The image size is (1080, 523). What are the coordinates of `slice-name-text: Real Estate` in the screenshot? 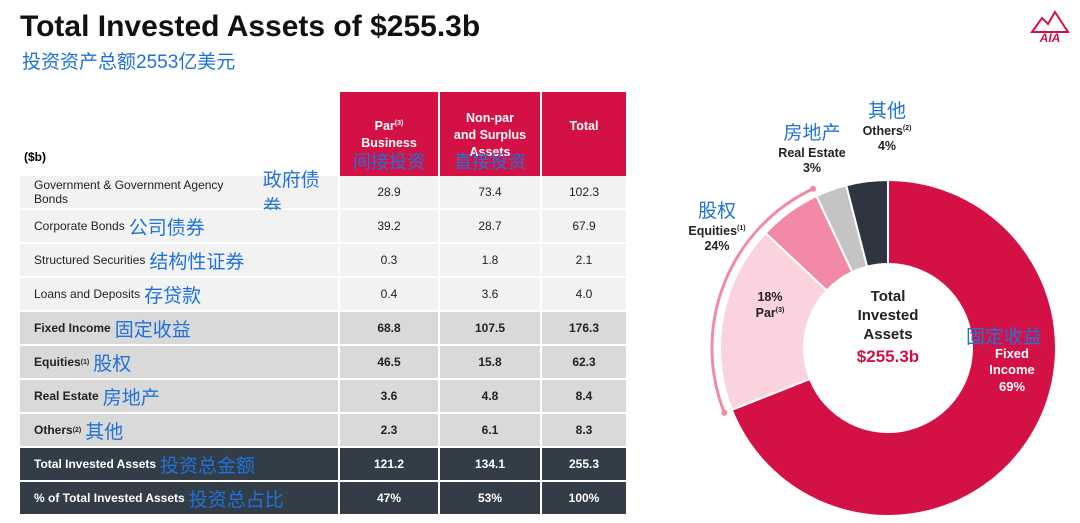 It's located at (812, 152).